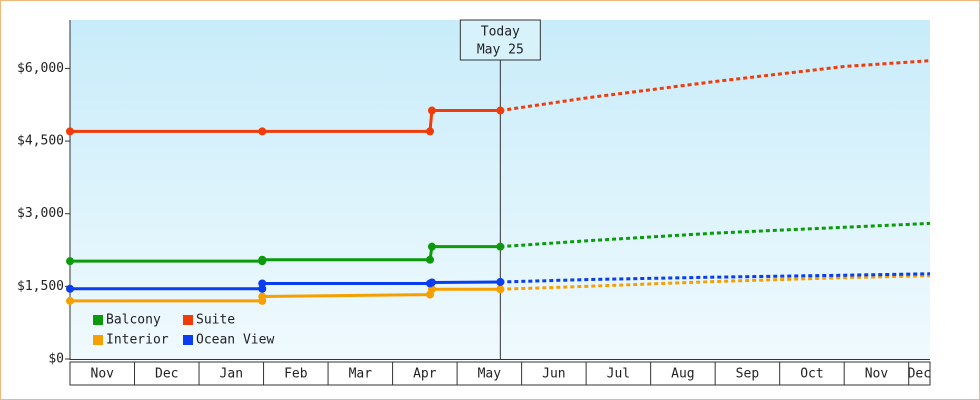  What do you see at coordinates (553, 374) in the screenshot?
I see `x-tick-label: Jun` at bounding box center [553, 374].